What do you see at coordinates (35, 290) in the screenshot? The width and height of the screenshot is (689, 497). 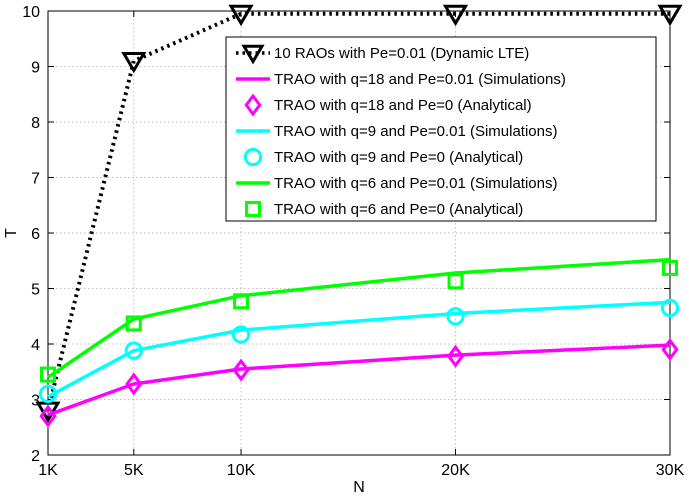 I see `y-tick-label: 5` at bounding box center [35, 290].